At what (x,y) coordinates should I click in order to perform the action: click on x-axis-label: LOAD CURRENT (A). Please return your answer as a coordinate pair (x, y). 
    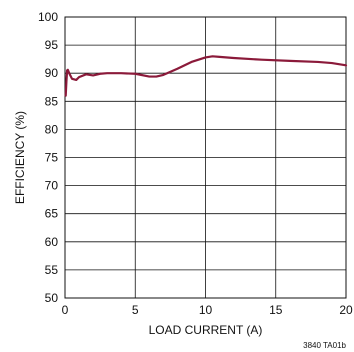
    Looking at the image, I should click on (206, 330).